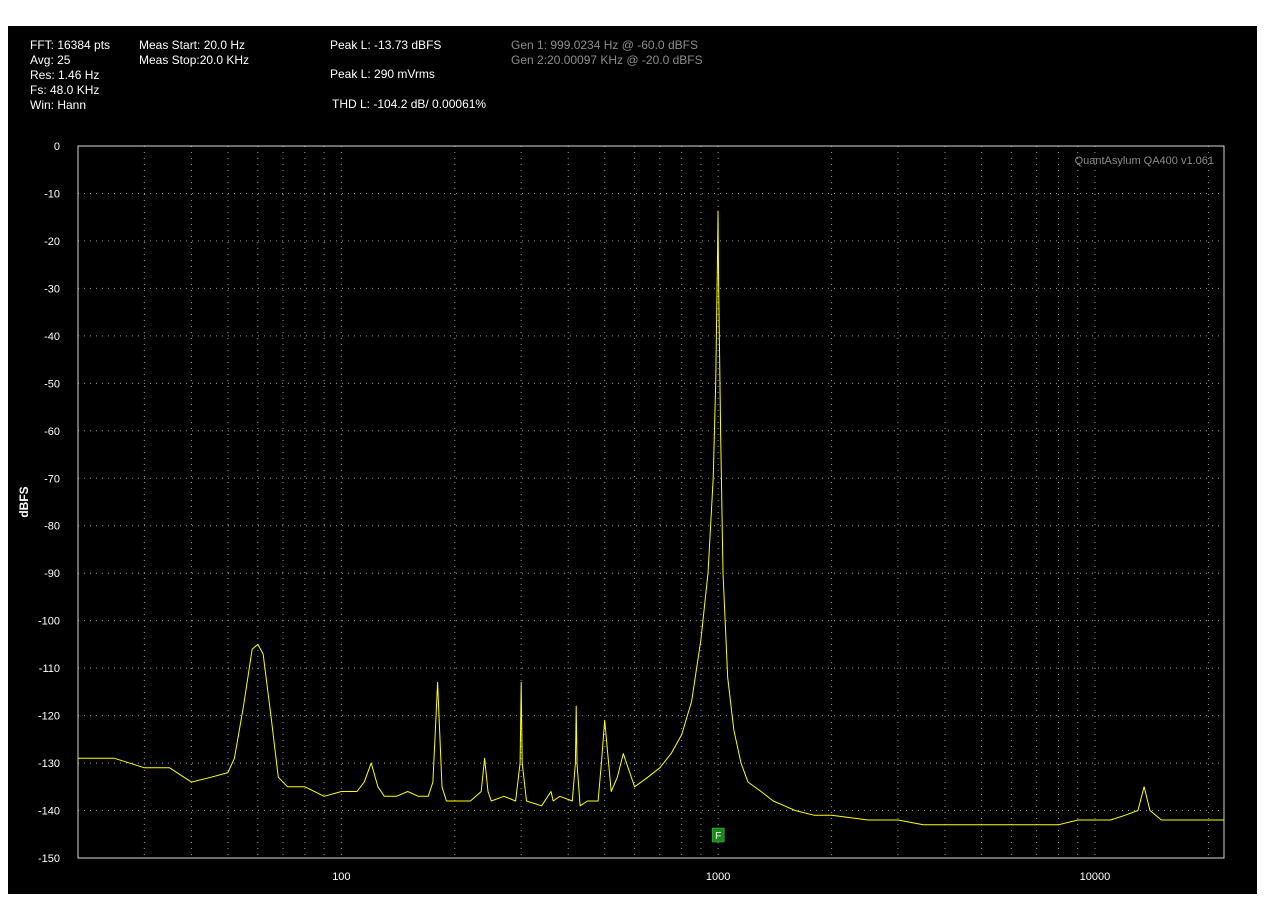  What do you see at coordinates (65, 75) in the screenshot?
I see `resolution: Res: 1.46 Hz` at bounding box center [65, 75].